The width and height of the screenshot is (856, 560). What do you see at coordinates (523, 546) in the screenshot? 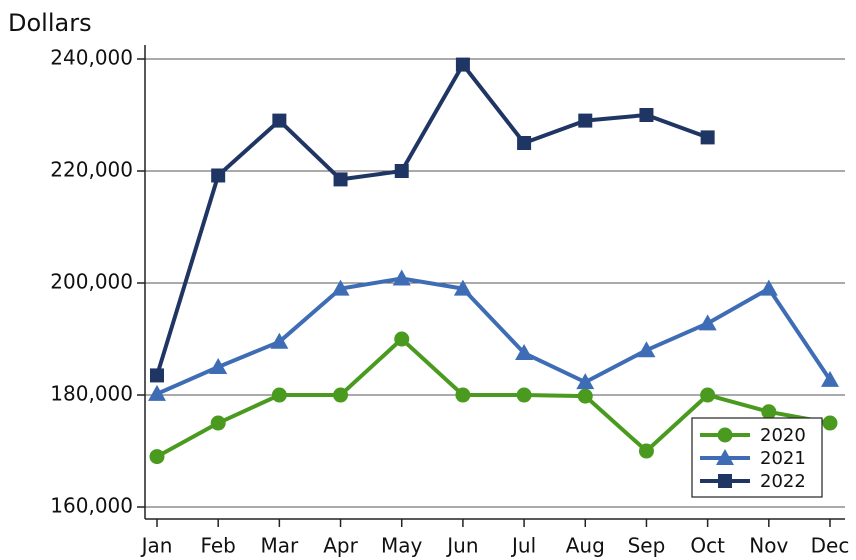
I see `x-tick-label: Jul` at bounding box center [523, 546].